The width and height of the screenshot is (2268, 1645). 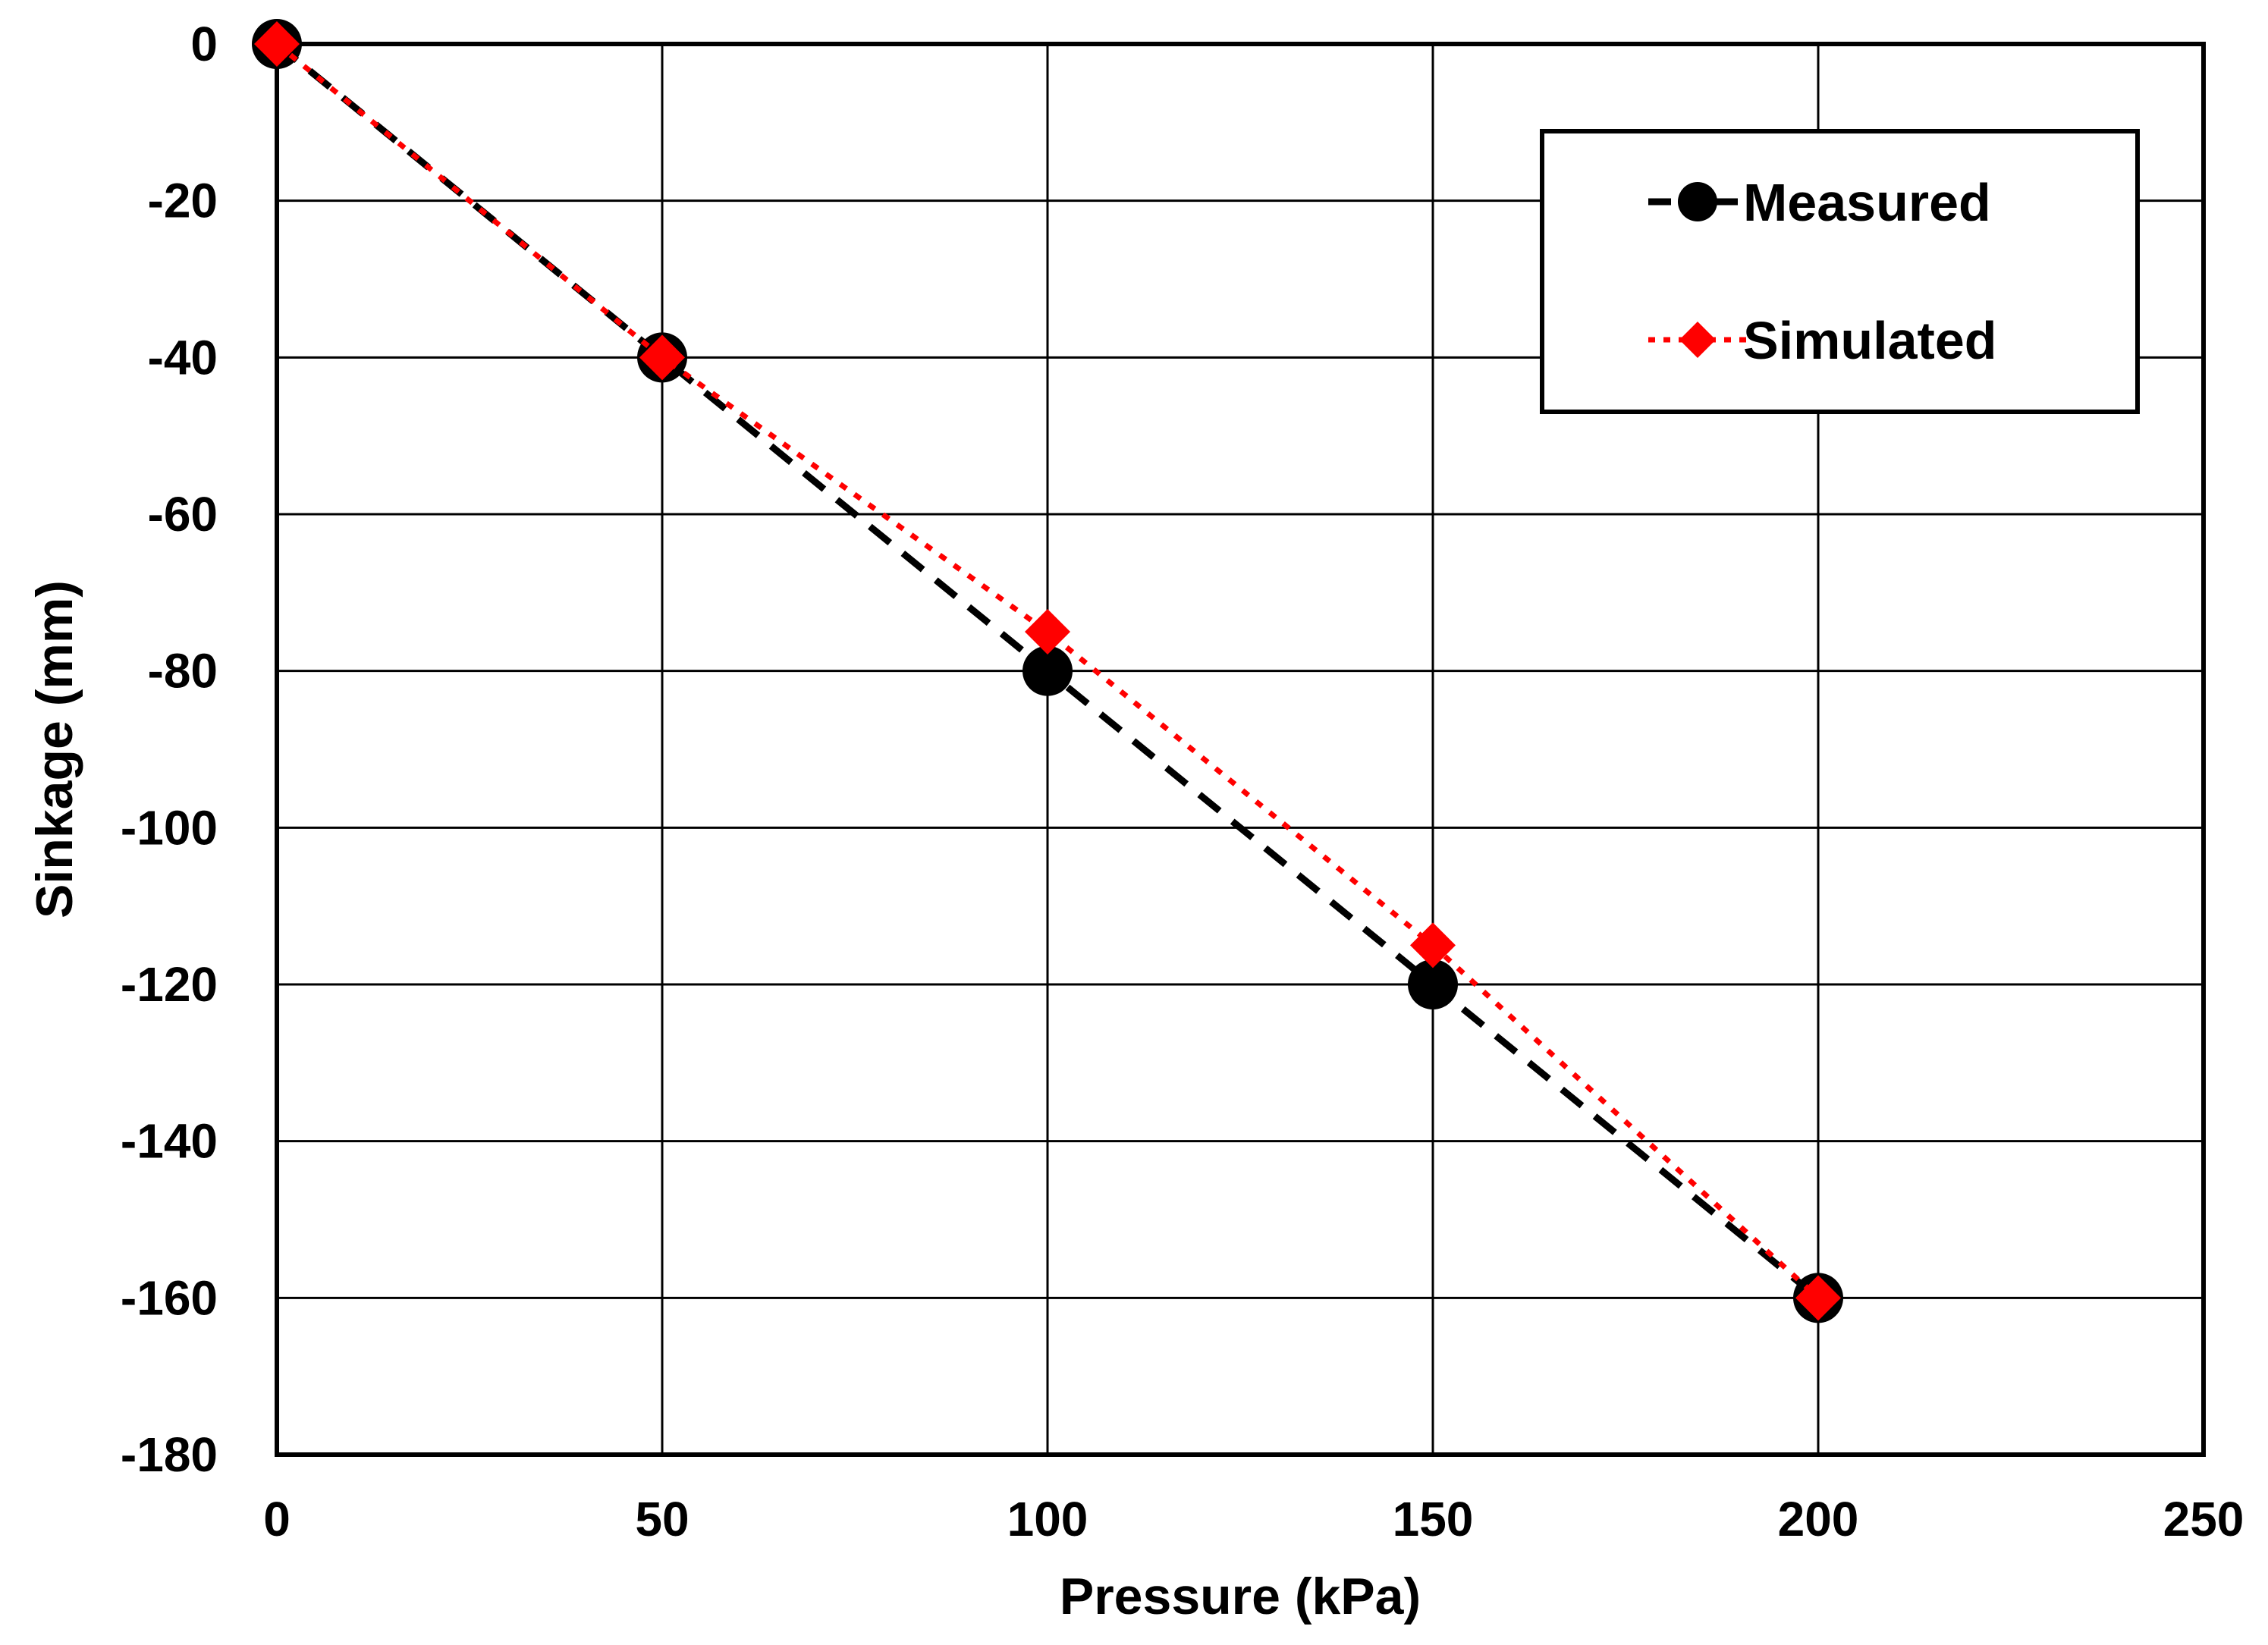 I want to click on legend-marker-measured, so click(x=1697, y=201).